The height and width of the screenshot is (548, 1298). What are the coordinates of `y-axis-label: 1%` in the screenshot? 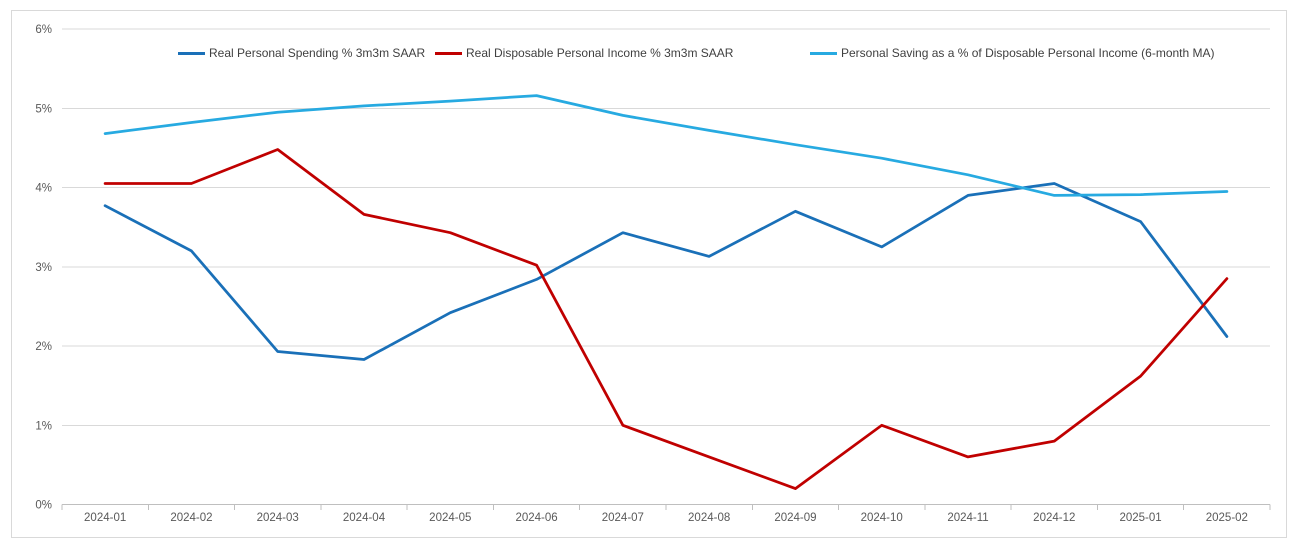 It's located at (43, 426).